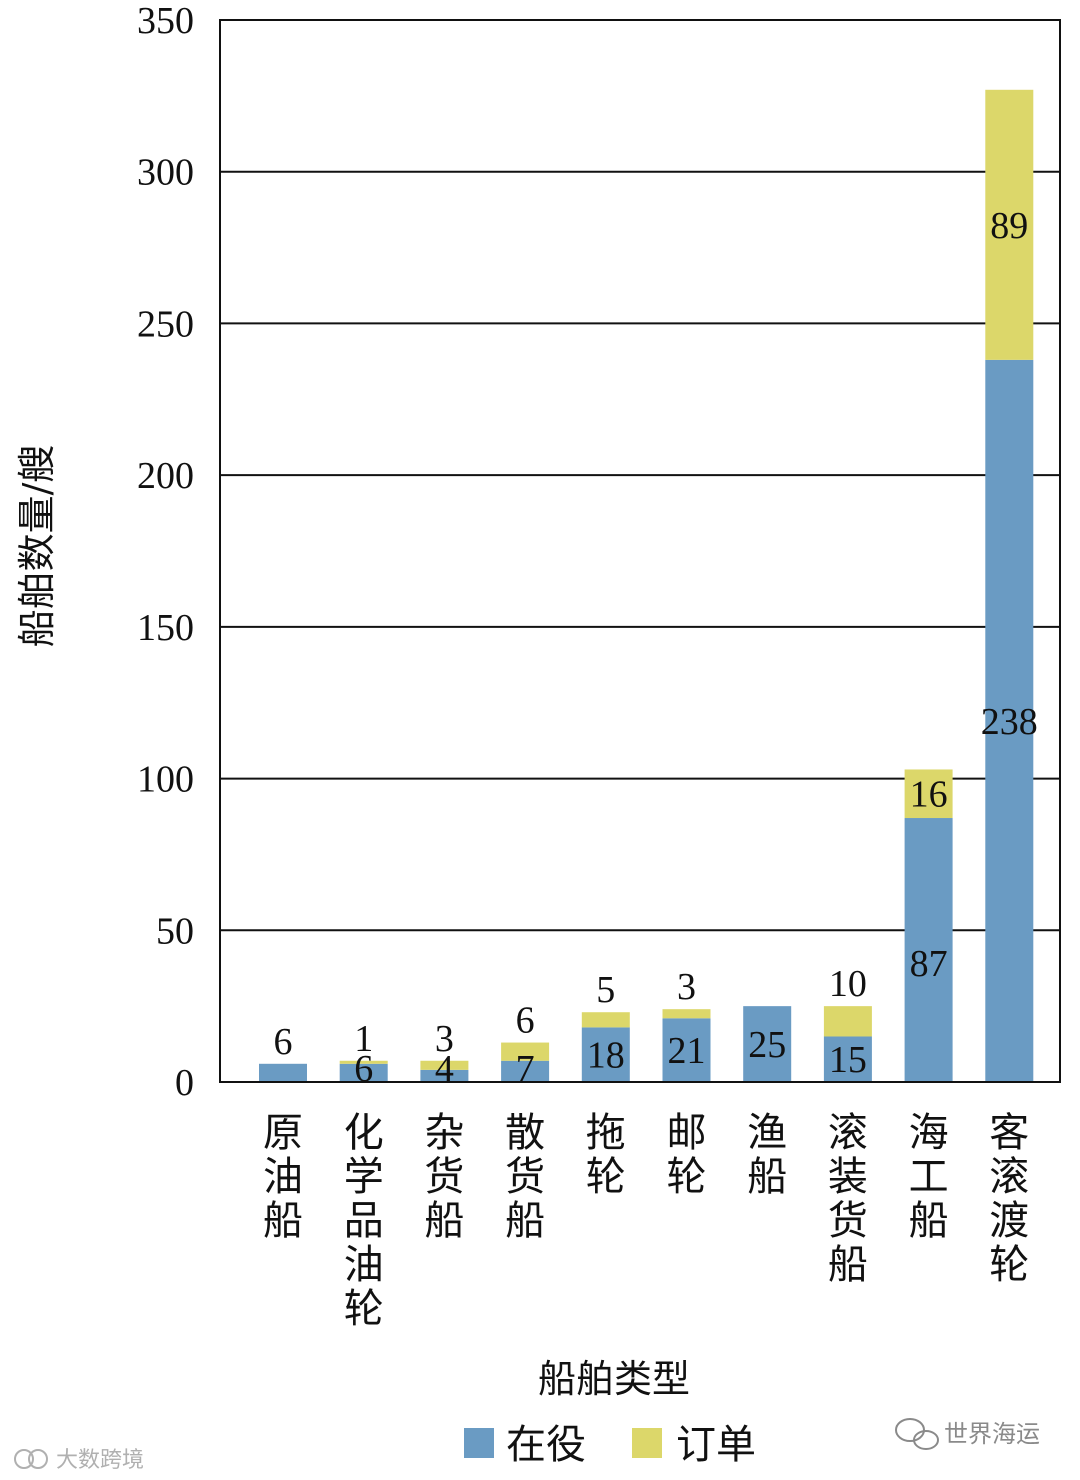 This screenshot has width=1080, height=1480. I want to click on y-tick-labels: 0 50 100 150 200 250 300 350, so click(165, 552).